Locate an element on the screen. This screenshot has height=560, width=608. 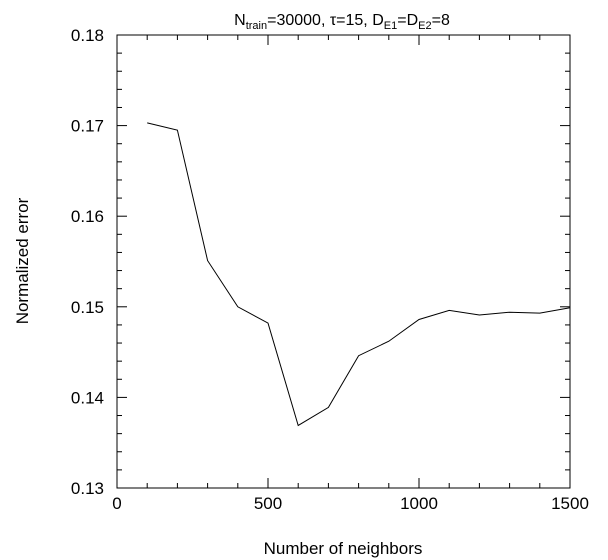
title-part-1: train is located at coordinates (256, 26).